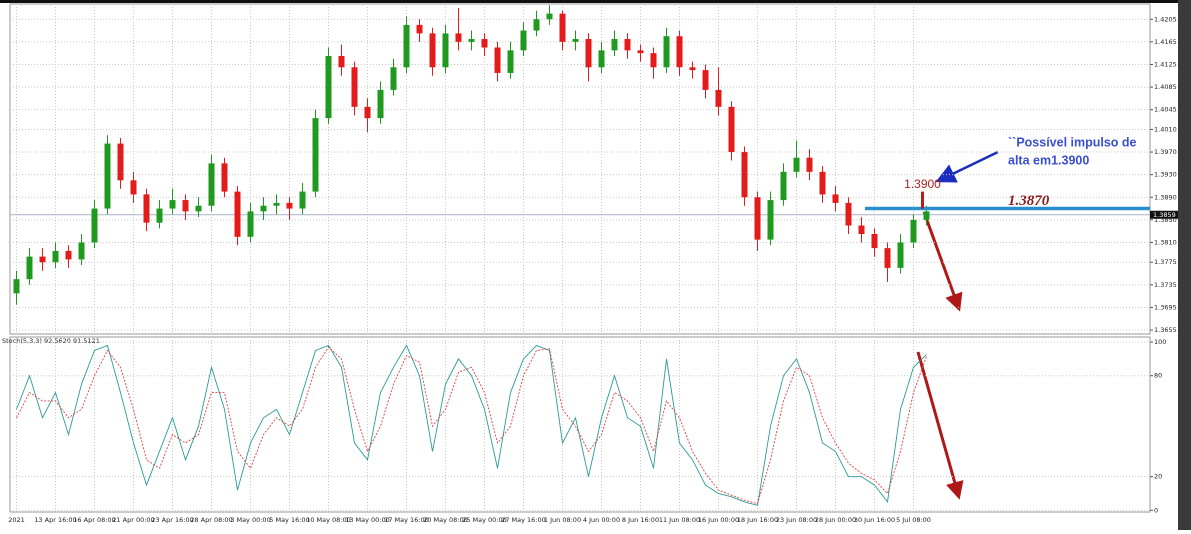  What do you see at coordinates (445, 520) in the screenshot?
I see `x-tick-label: 20 May 08:00` at bounding box center [445, 520].